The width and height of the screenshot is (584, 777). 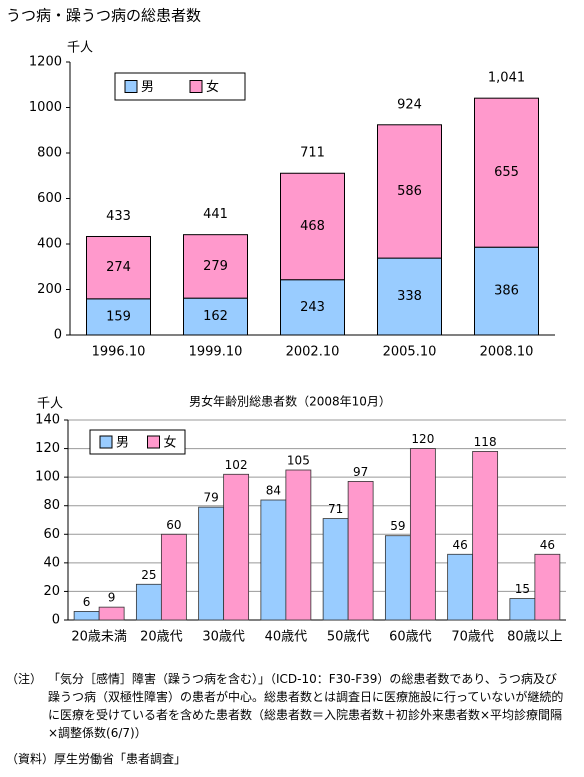 I want to click on x-tick-label: 20歳代, so click(x=161, y=637).